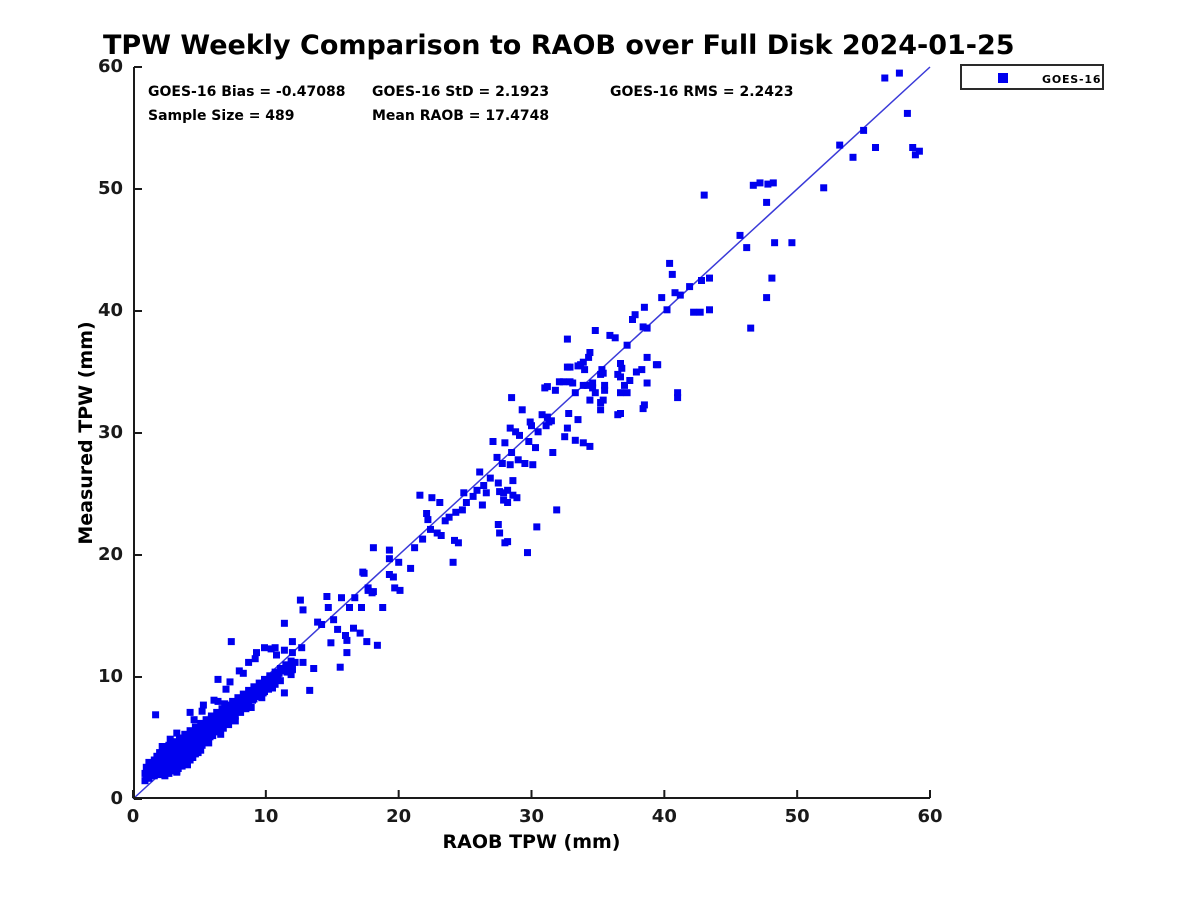 The image size is (1200, 900). I want to click on x-tick-label: 30, so click(531, 816).